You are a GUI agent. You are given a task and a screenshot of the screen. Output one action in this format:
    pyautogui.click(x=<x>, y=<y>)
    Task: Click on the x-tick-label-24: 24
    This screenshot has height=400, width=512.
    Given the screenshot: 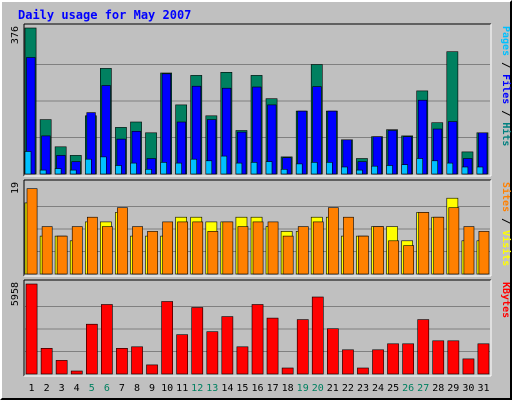 What is the action you would take?
    pyautogui.click(x=378, y=388)
    